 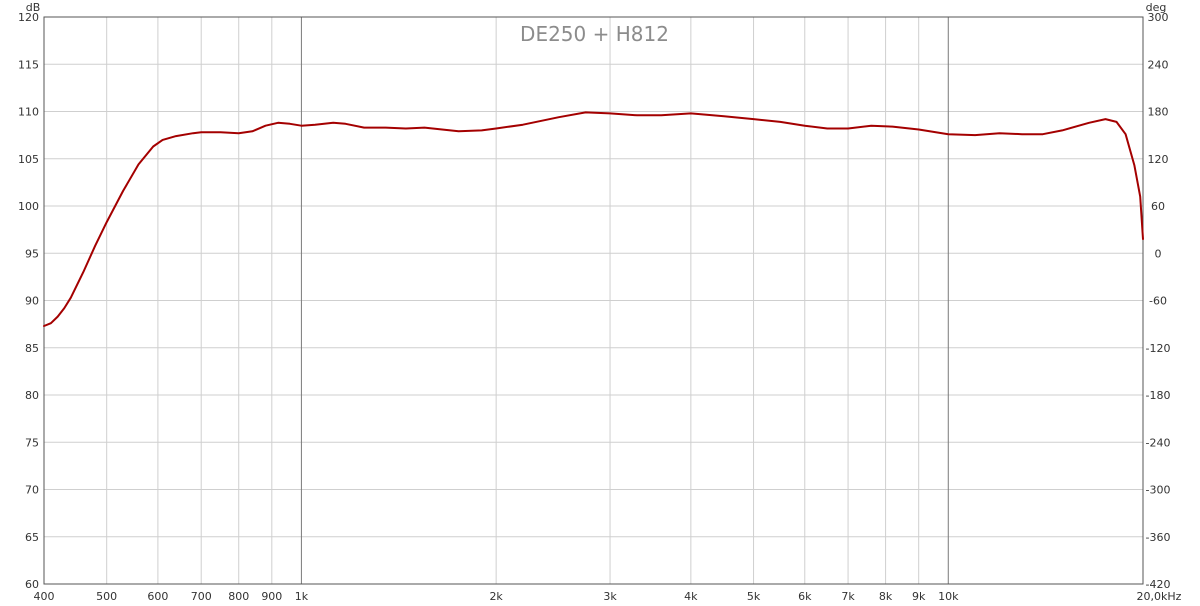 What do you see at coordinates (805, 596) in the screenshot?
I see `x-tick-label: 6k` at bounding box center [805, 596].